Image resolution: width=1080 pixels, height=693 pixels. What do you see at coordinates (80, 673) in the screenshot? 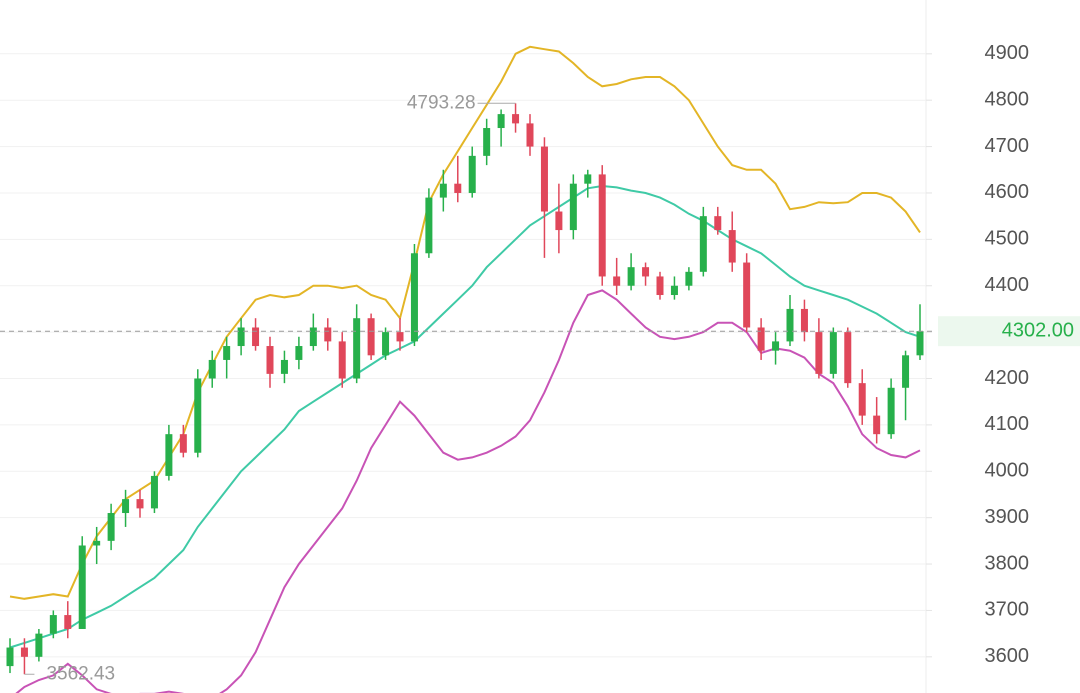
I see `low-label: 3562.43` at bounding box center [80, 673].